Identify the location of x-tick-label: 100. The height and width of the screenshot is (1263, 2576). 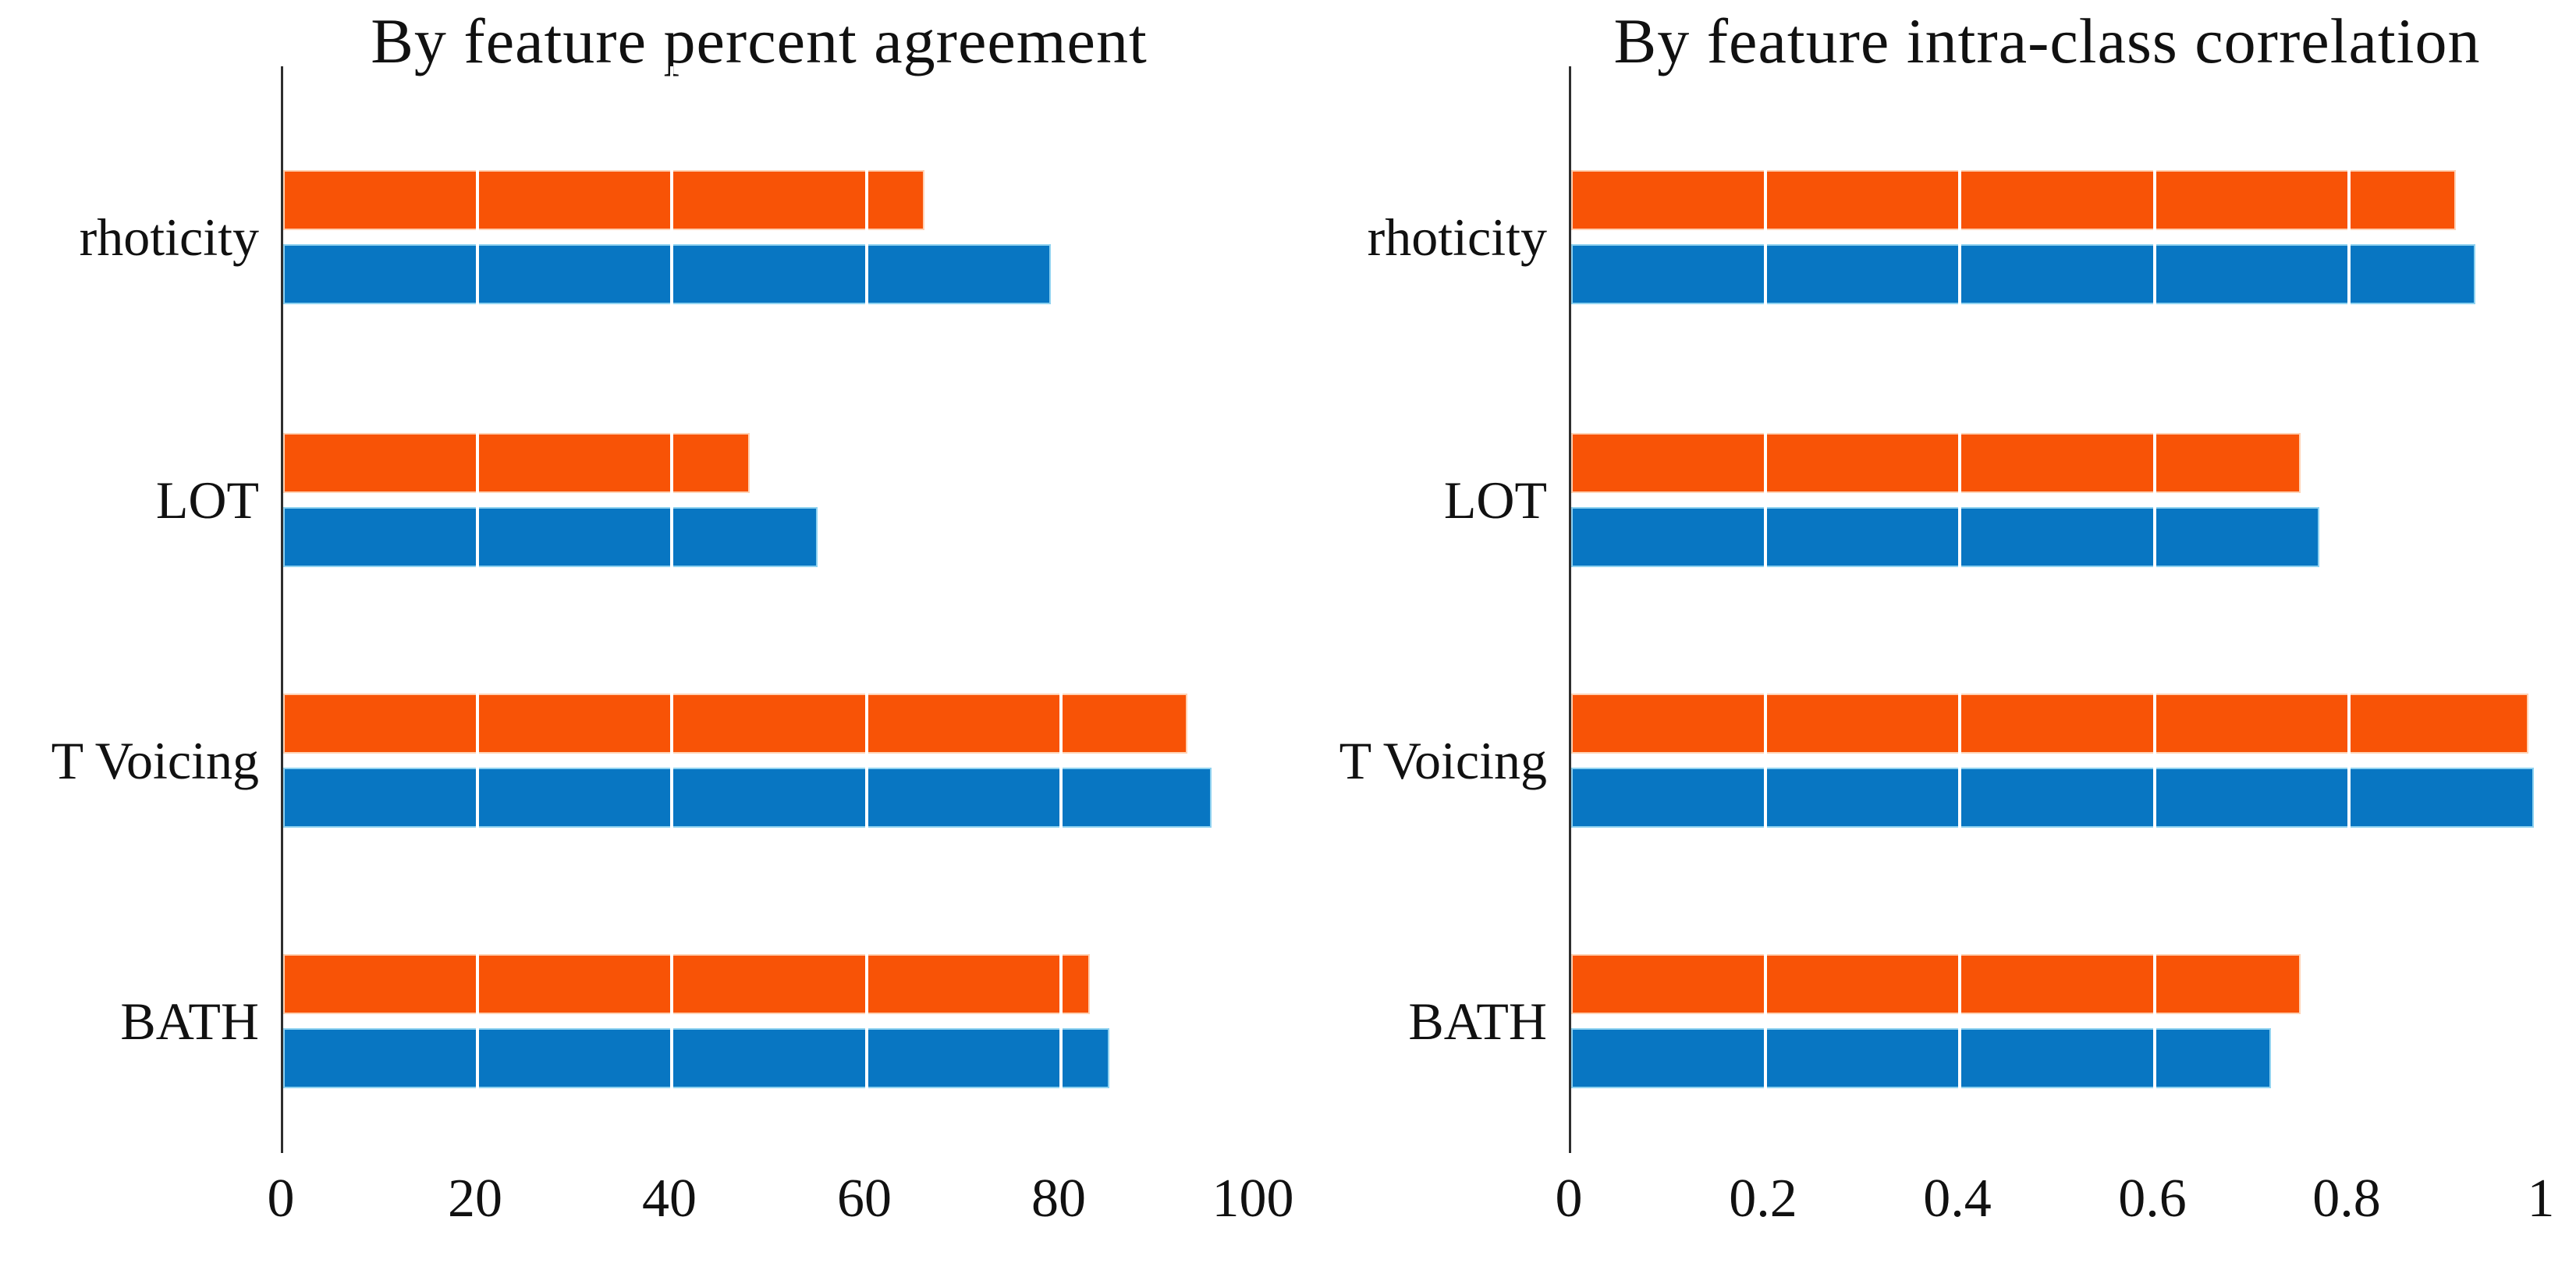
(1253, 1199).